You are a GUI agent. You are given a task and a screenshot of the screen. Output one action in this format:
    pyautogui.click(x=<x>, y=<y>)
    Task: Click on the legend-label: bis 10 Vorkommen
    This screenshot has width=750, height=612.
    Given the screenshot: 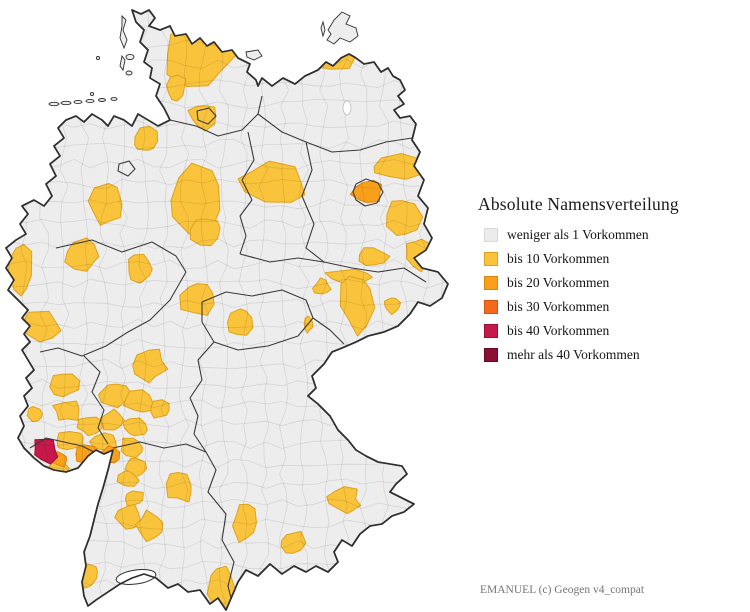 What is the action you would take?
    pyautogui.click(x=558, y=258)
    